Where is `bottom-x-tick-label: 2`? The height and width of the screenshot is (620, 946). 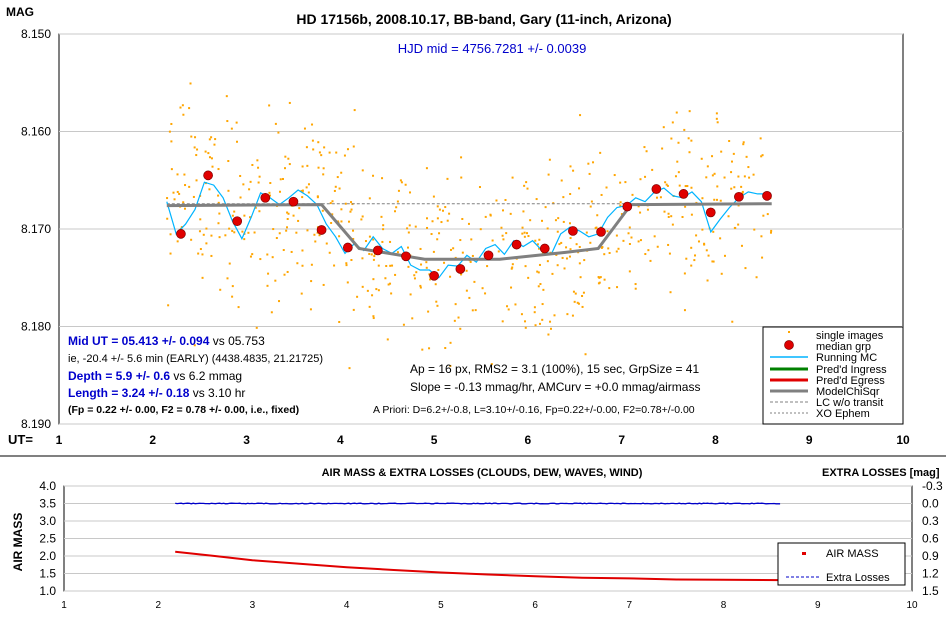 bottom-x-tick-label: 2 is located at coordinates (158, 605).